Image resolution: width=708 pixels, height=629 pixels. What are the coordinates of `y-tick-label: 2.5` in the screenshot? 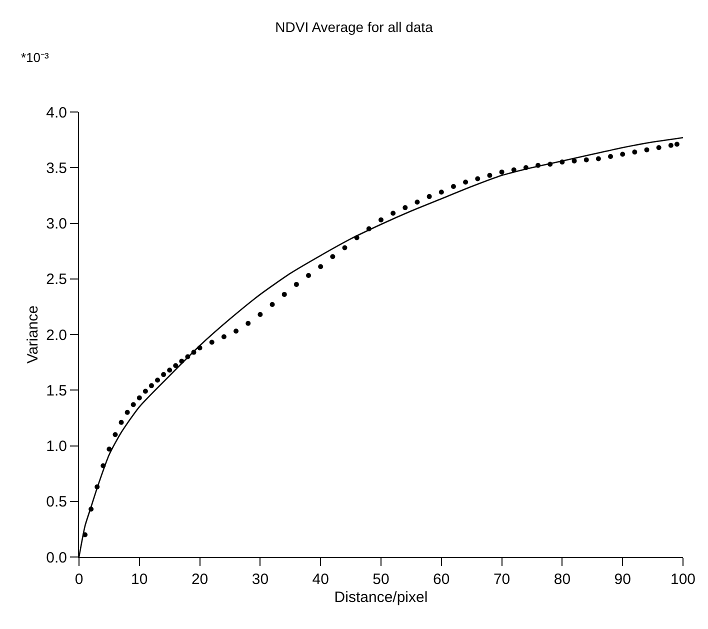 It's located at (56, 279).